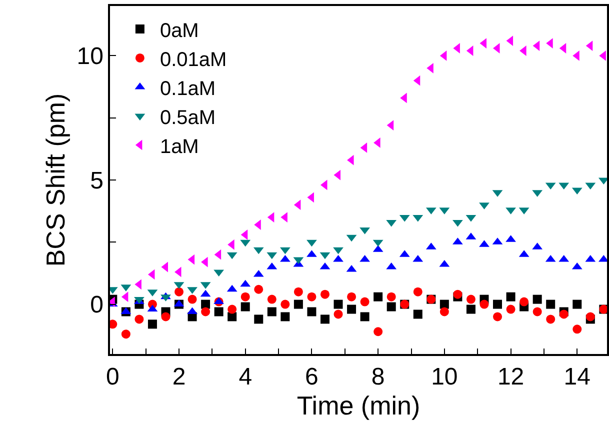 The height and width of the screenshot is (437, 609). Describe the element at coordinates (577, 377) in the screenshot. I see `x-tick-label: 14` at that location.